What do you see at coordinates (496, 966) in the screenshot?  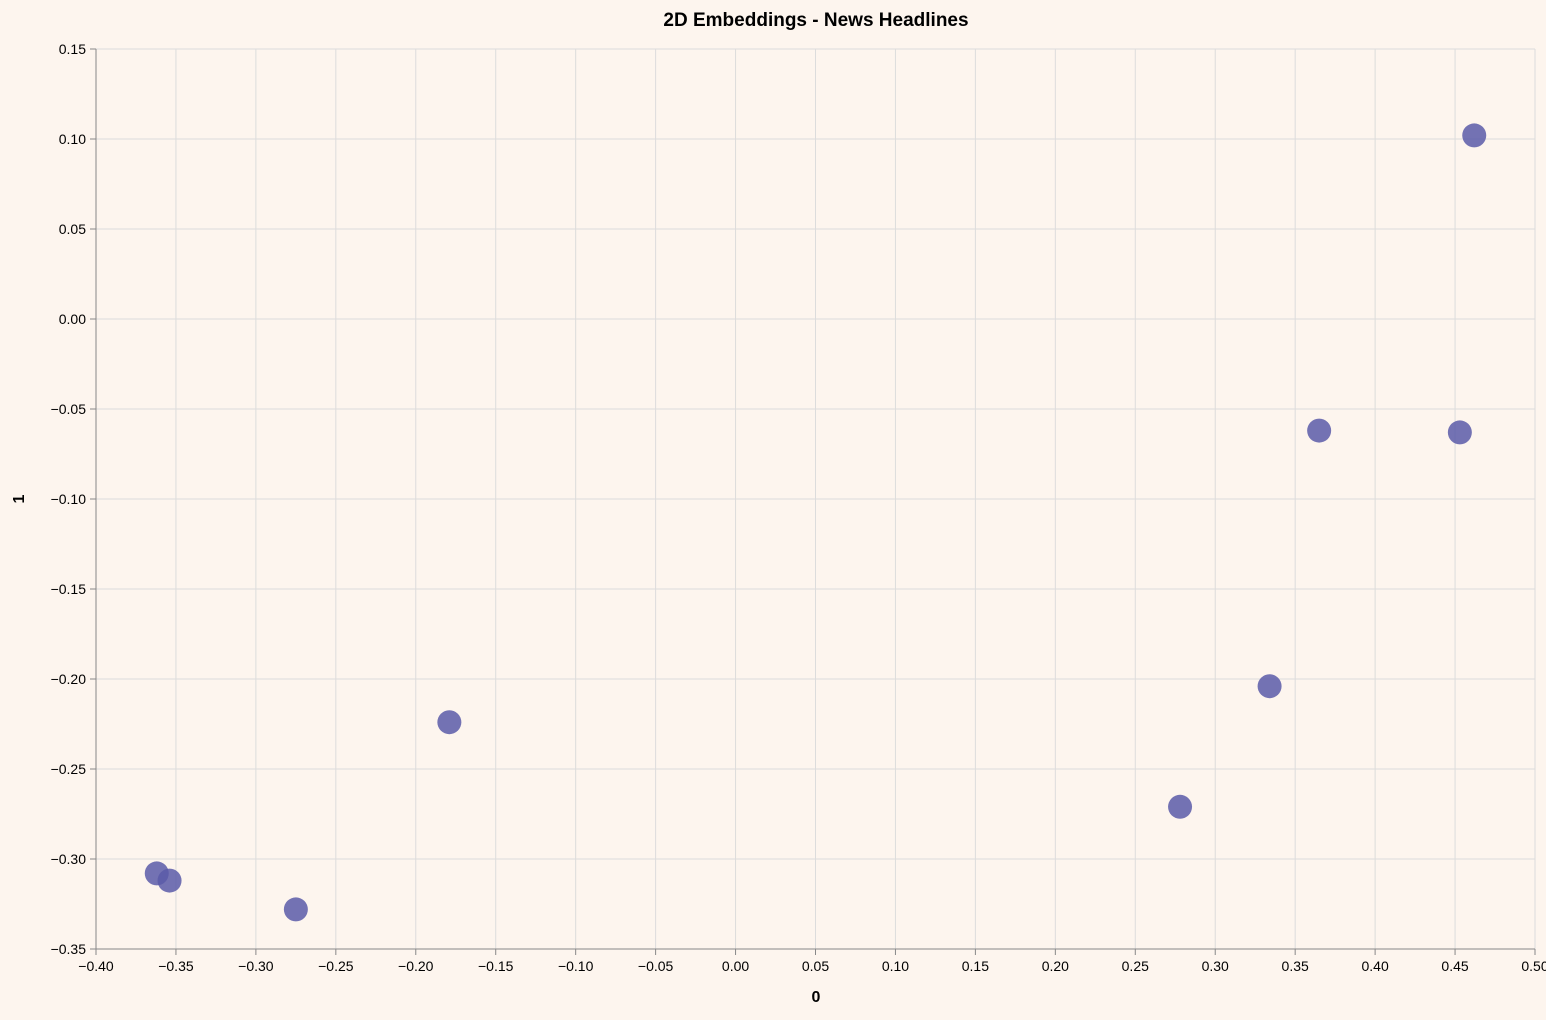 I see `x-tick-label: −0.15` at bounding box center [496, 966].